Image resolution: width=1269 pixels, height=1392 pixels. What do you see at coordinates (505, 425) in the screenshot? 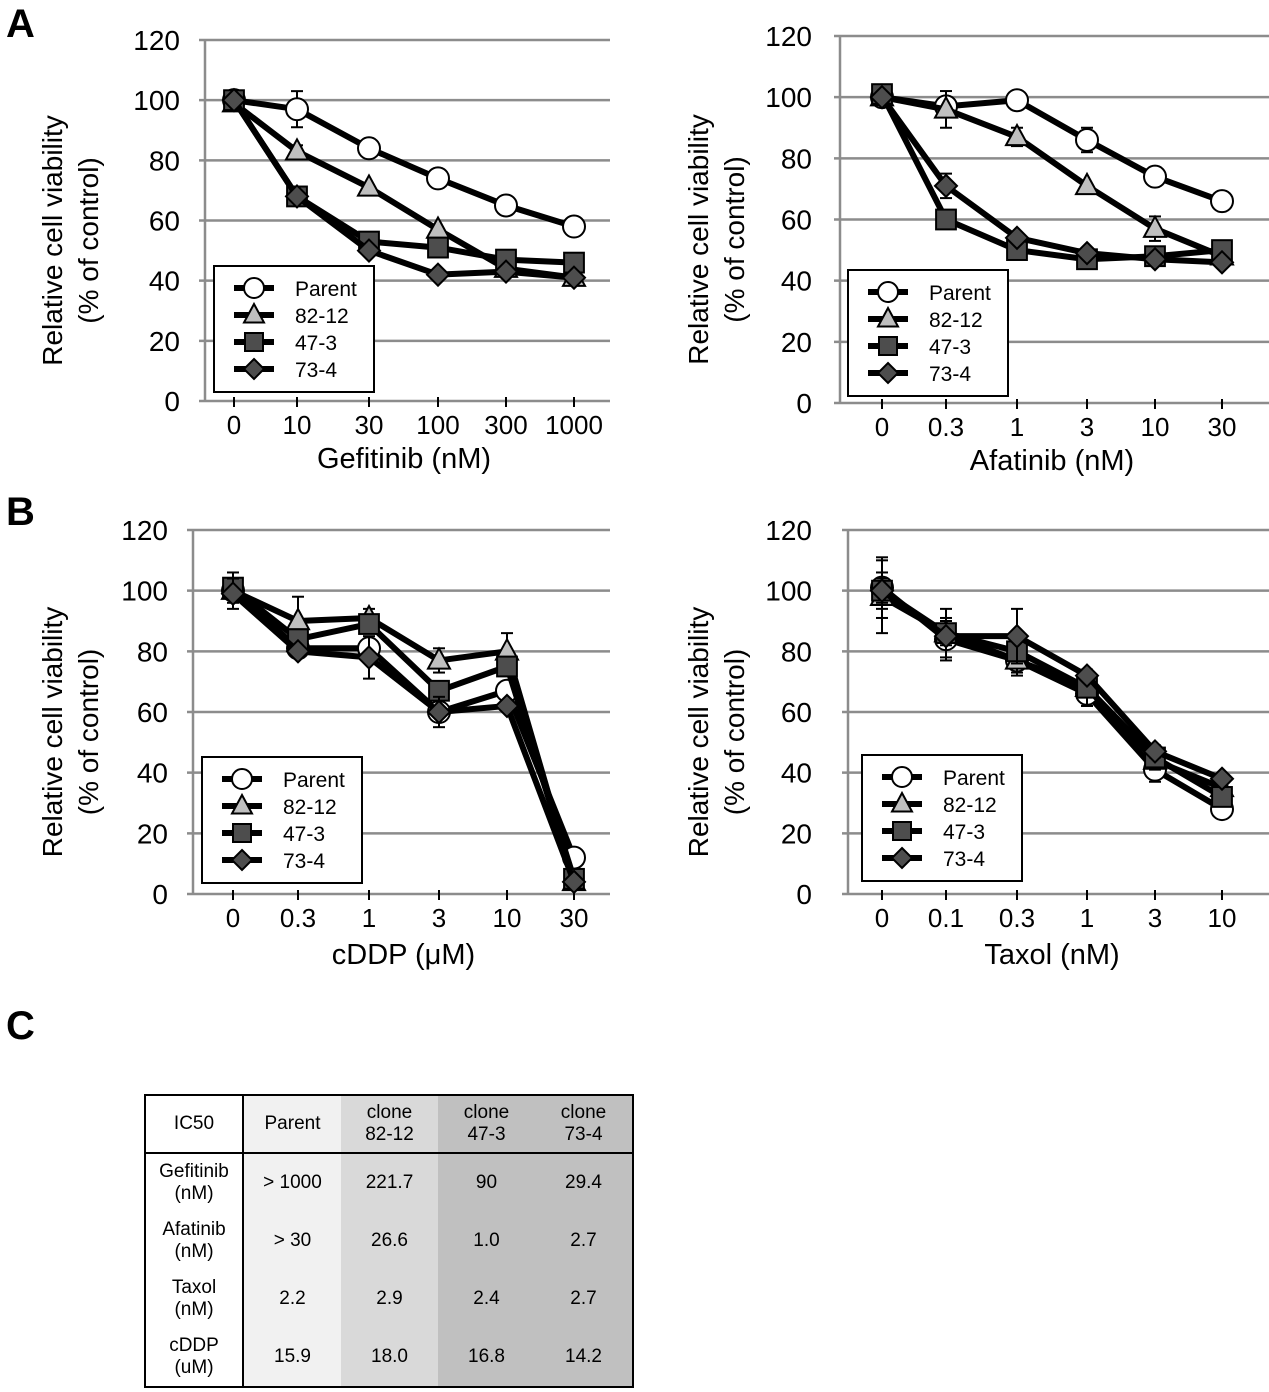
I see `x-tick-label: 300` at bounding box center [505, 425].